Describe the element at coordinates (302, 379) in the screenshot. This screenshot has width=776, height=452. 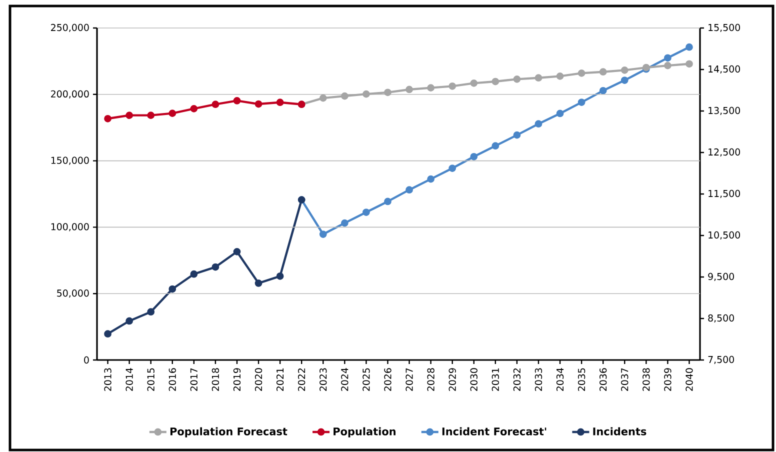
I see `x-tick-label: 2022` at that location.